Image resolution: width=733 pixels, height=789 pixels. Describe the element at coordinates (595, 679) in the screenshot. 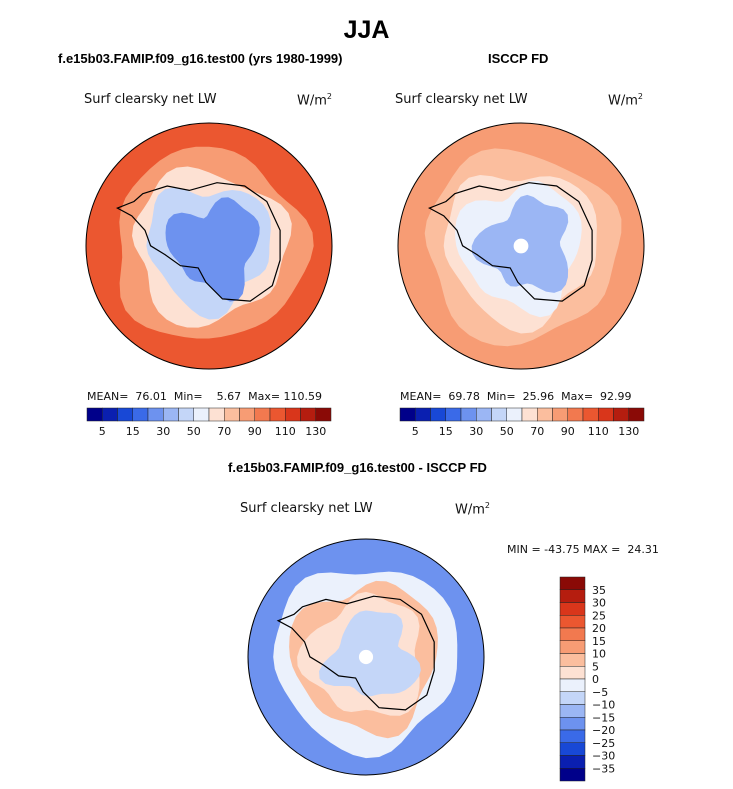

I see `colorbar-tick-label: 0` at that location.